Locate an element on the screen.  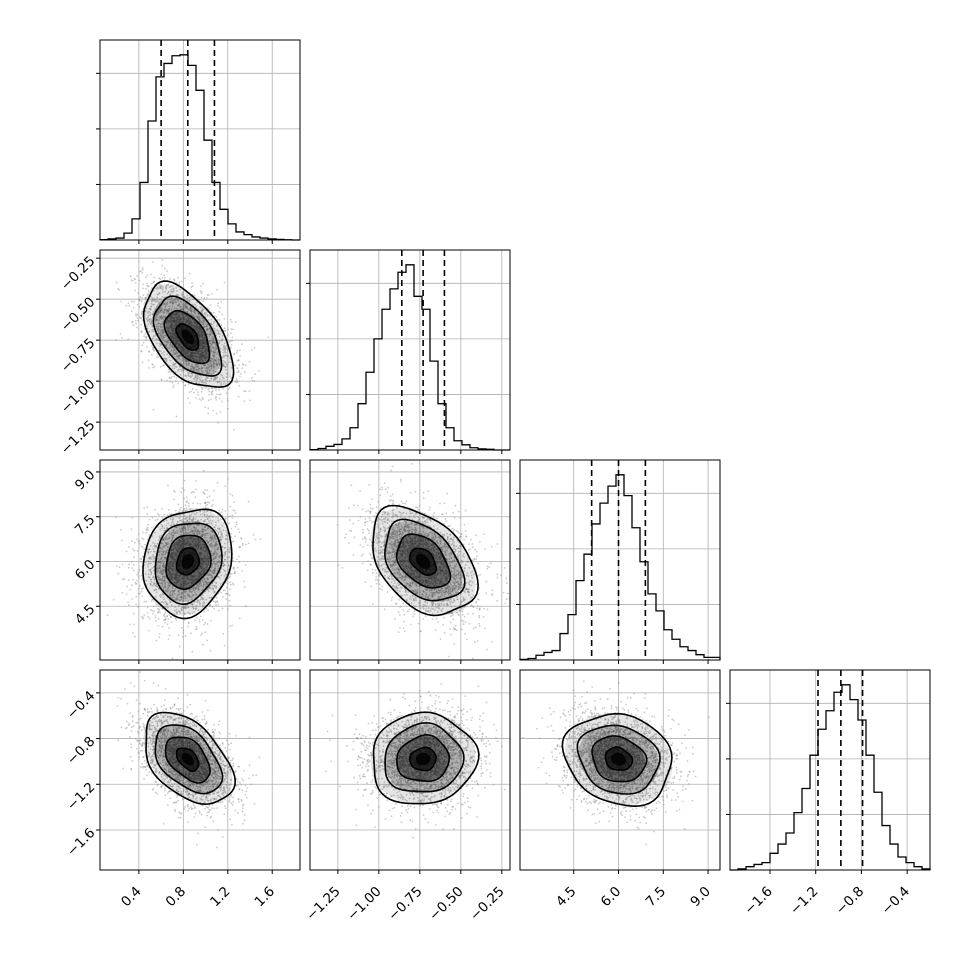
x-tick-label: −0.25 is located at coordinates (487, 904).